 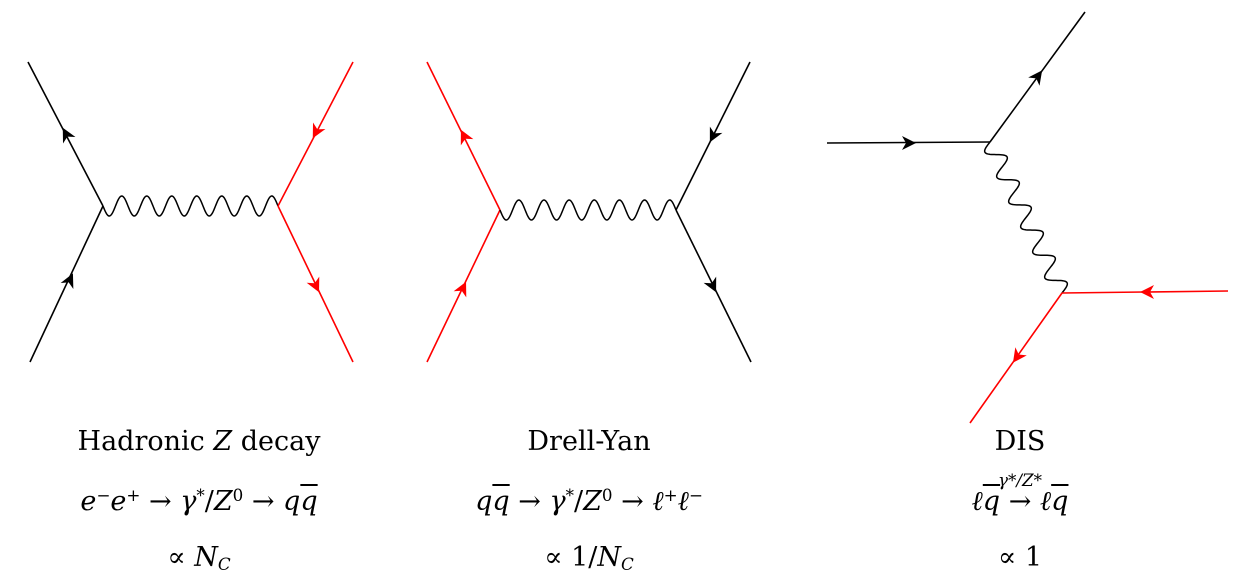 I want to click on caption-hadronic-z-process: e−e+ → γ*/Z0 → qq, so click(x=199, y=500).